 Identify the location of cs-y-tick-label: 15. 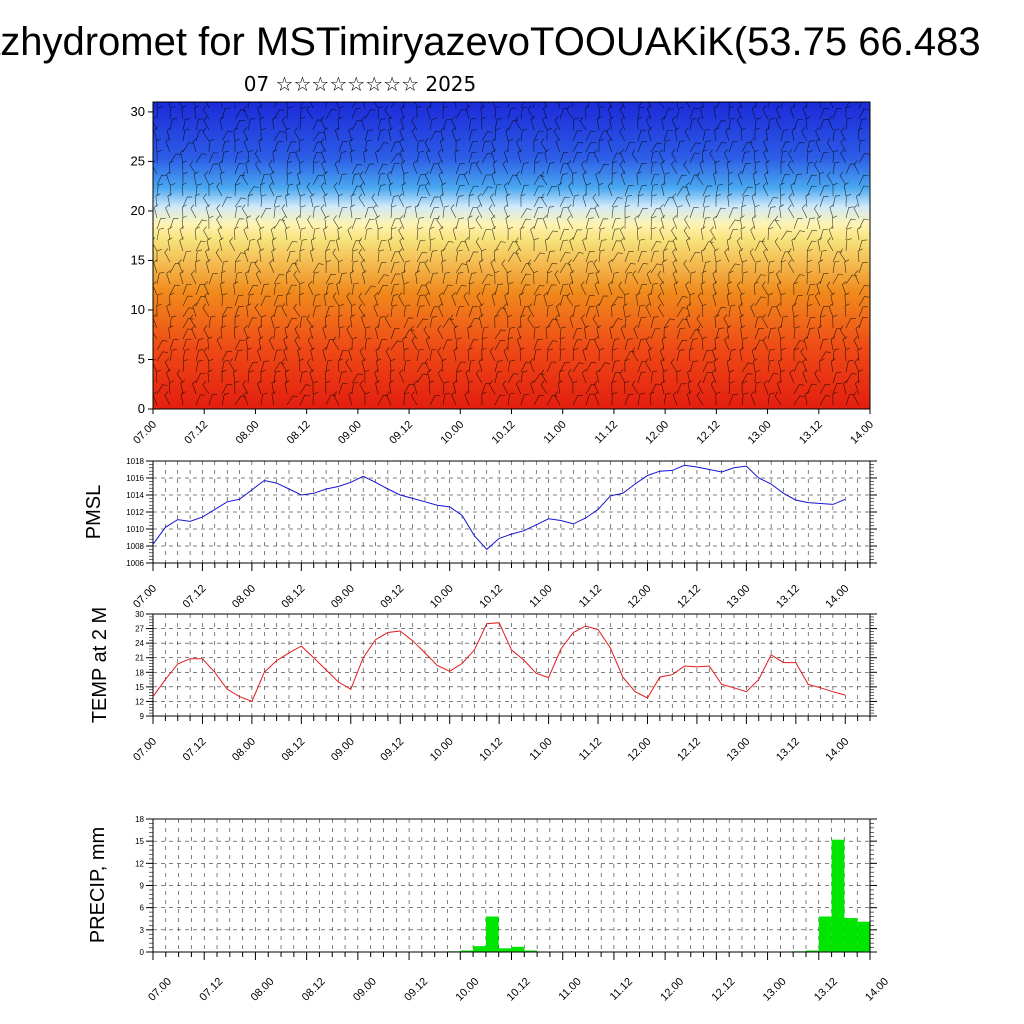
(138, 259).